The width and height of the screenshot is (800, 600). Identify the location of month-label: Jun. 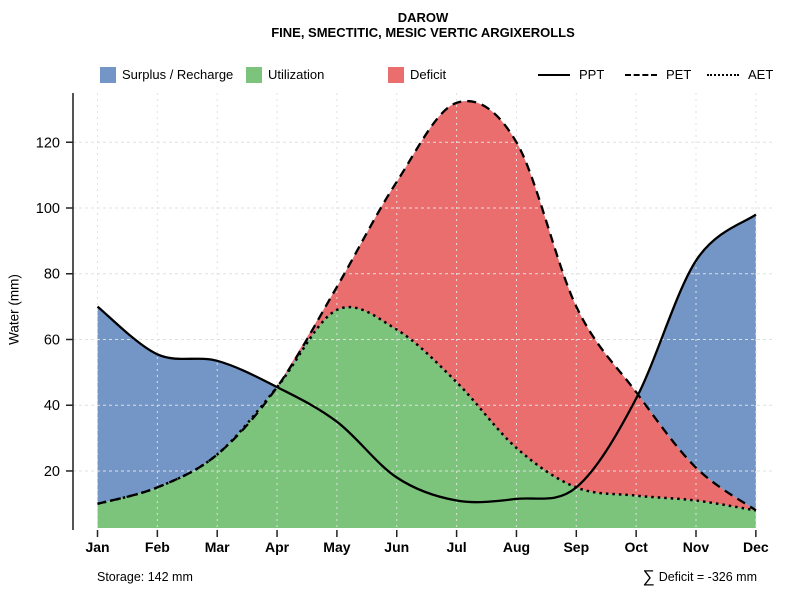
(396, 547).